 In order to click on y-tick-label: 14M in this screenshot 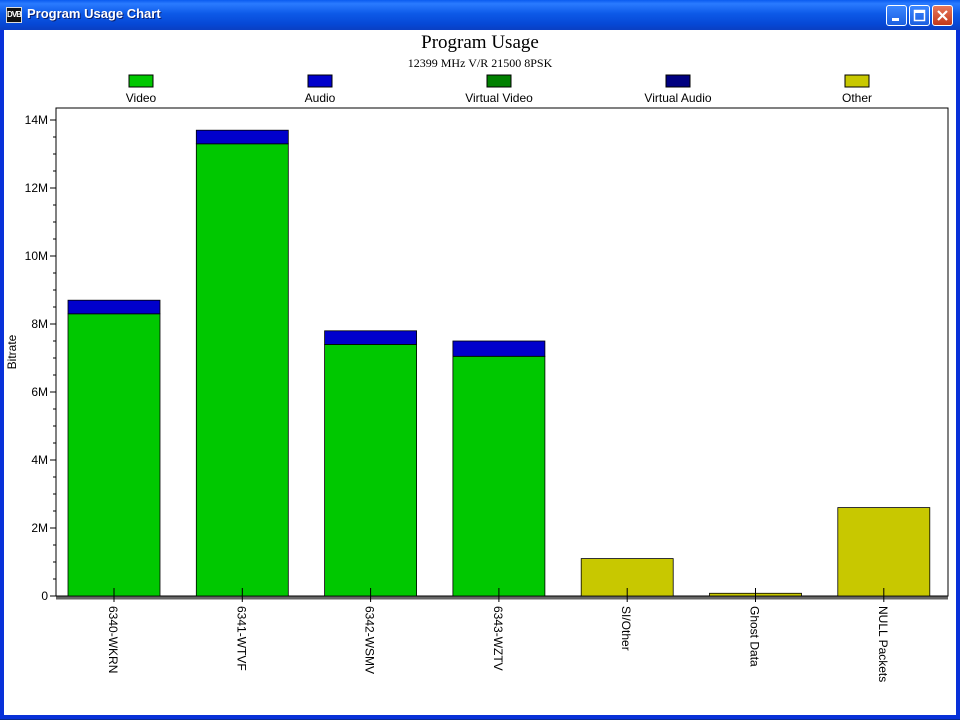, I will do `click(36, 120)`.